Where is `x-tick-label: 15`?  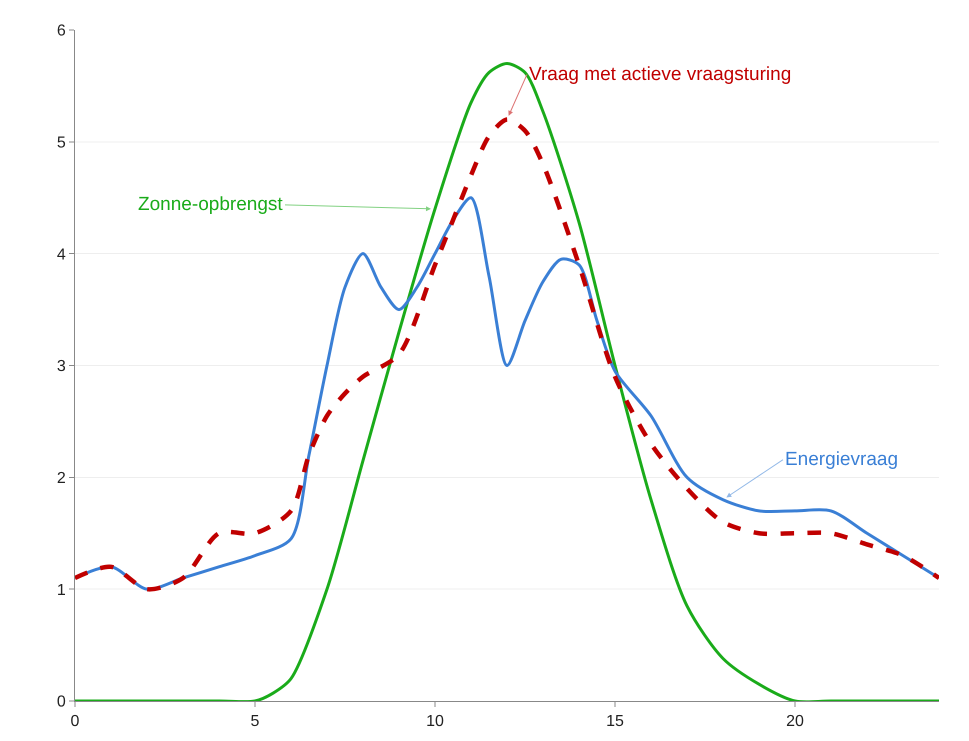 x-tick-label: 15 is located at coordinates (615, 721).